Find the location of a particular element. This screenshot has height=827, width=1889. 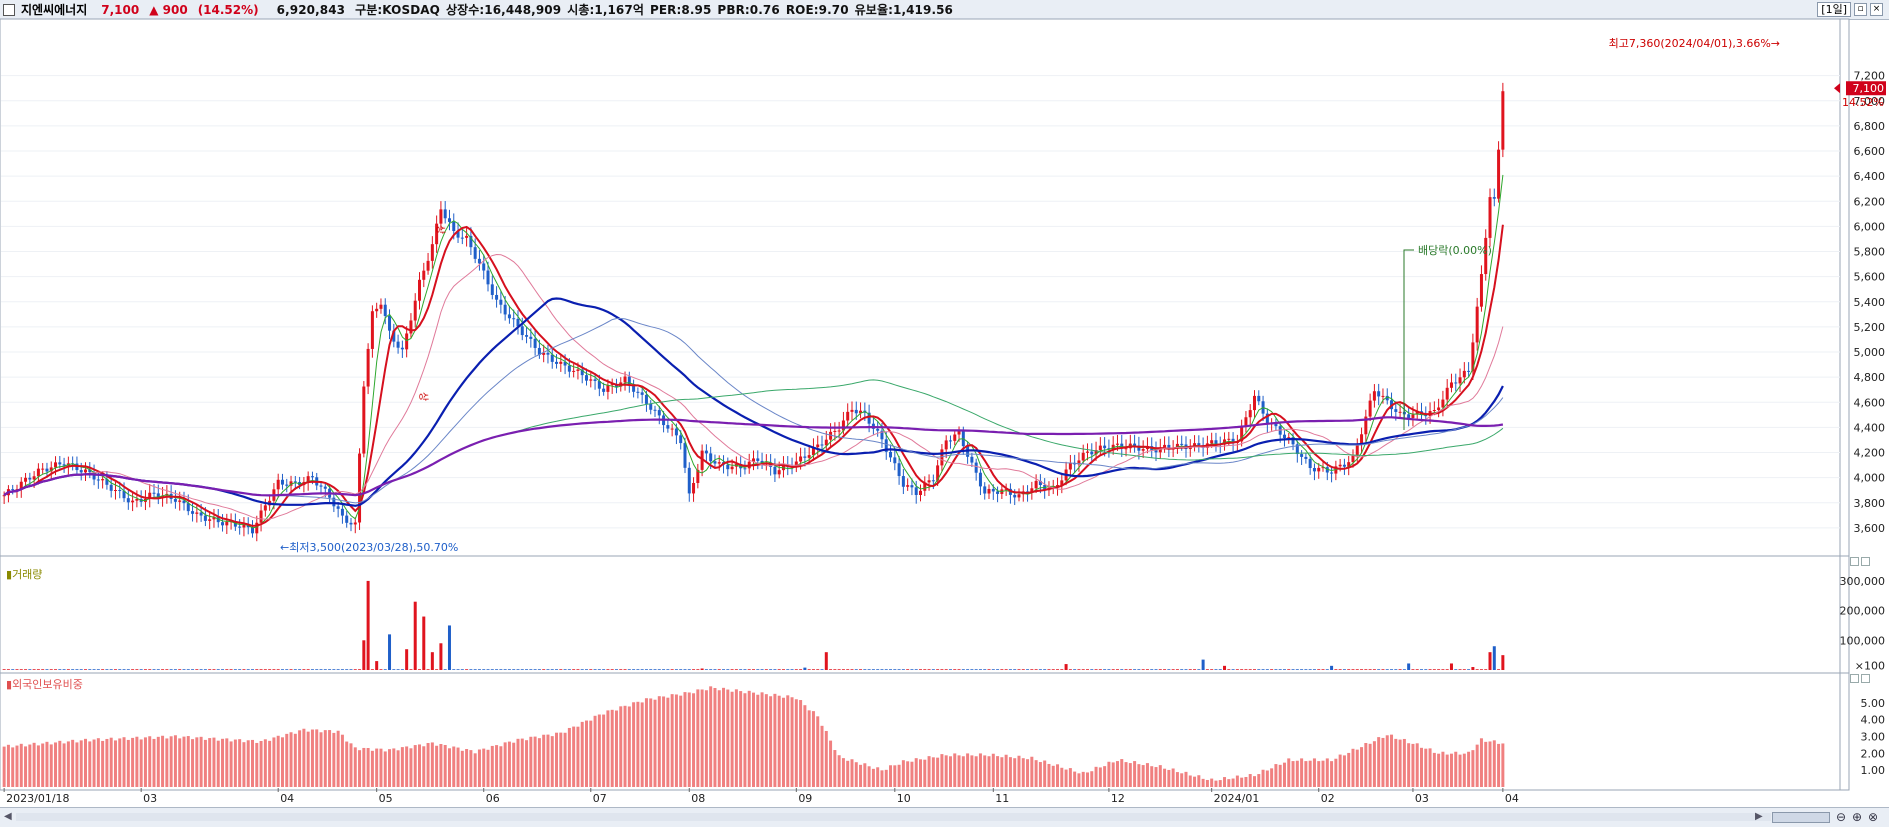

foreign-restore-icon is located at coordinates (1854, 678).